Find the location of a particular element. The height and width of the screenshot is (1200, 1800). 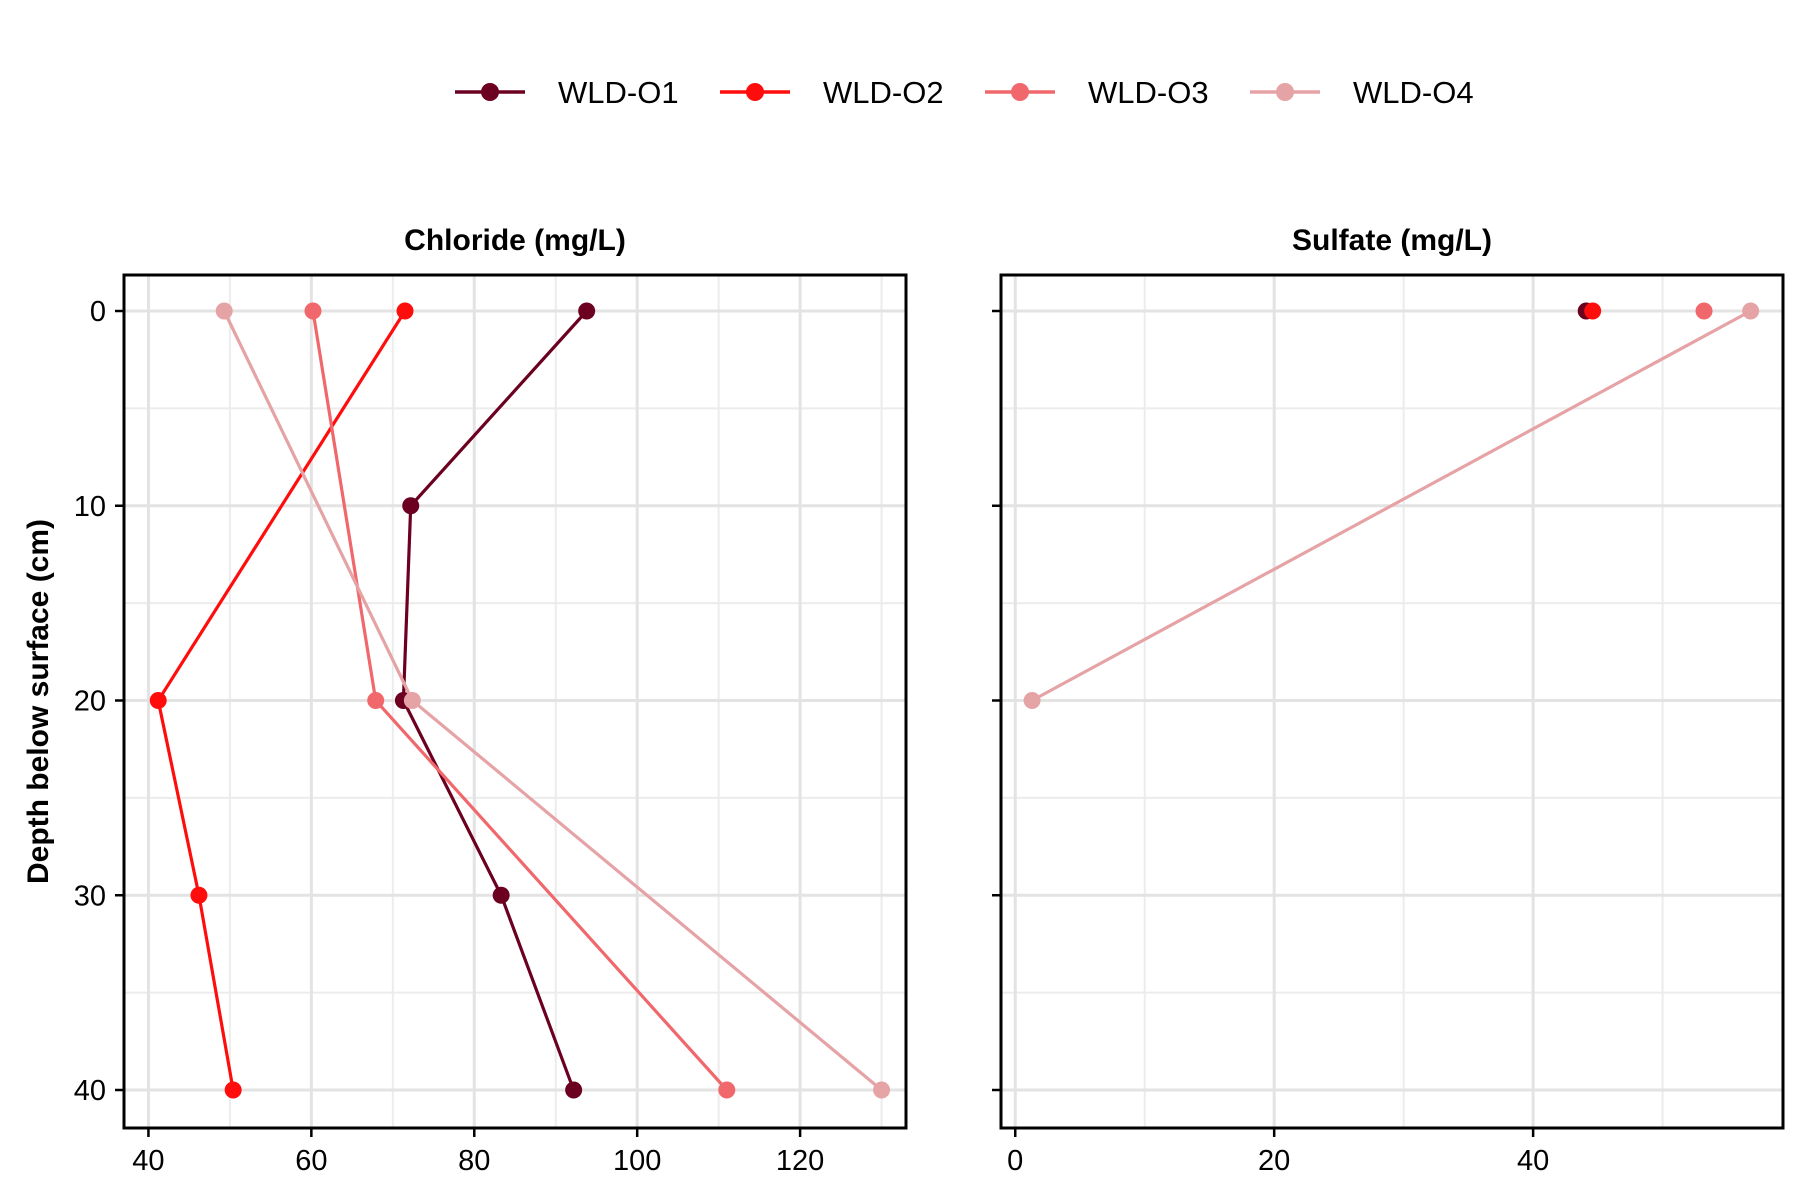

x-tick-label: 60 is located at coordinates (311, 1161).